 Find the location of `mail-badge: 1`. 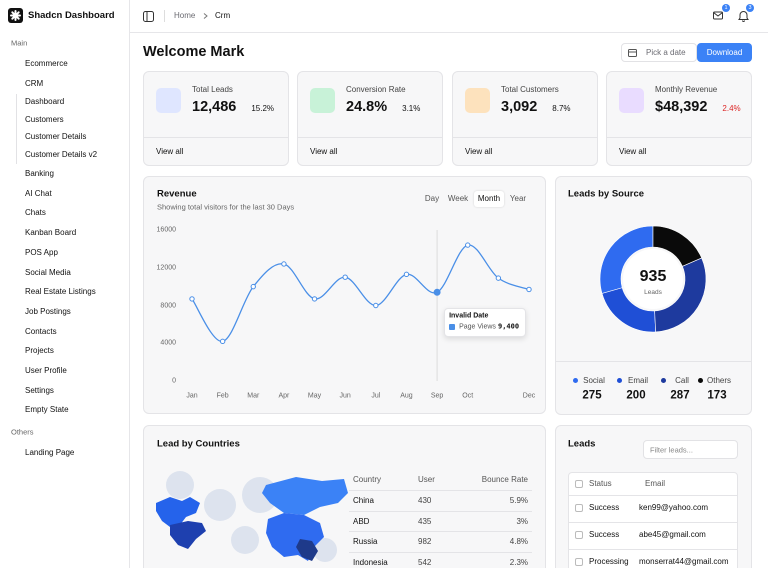

mail-badge: 1 is located at coordinates (726, 8).